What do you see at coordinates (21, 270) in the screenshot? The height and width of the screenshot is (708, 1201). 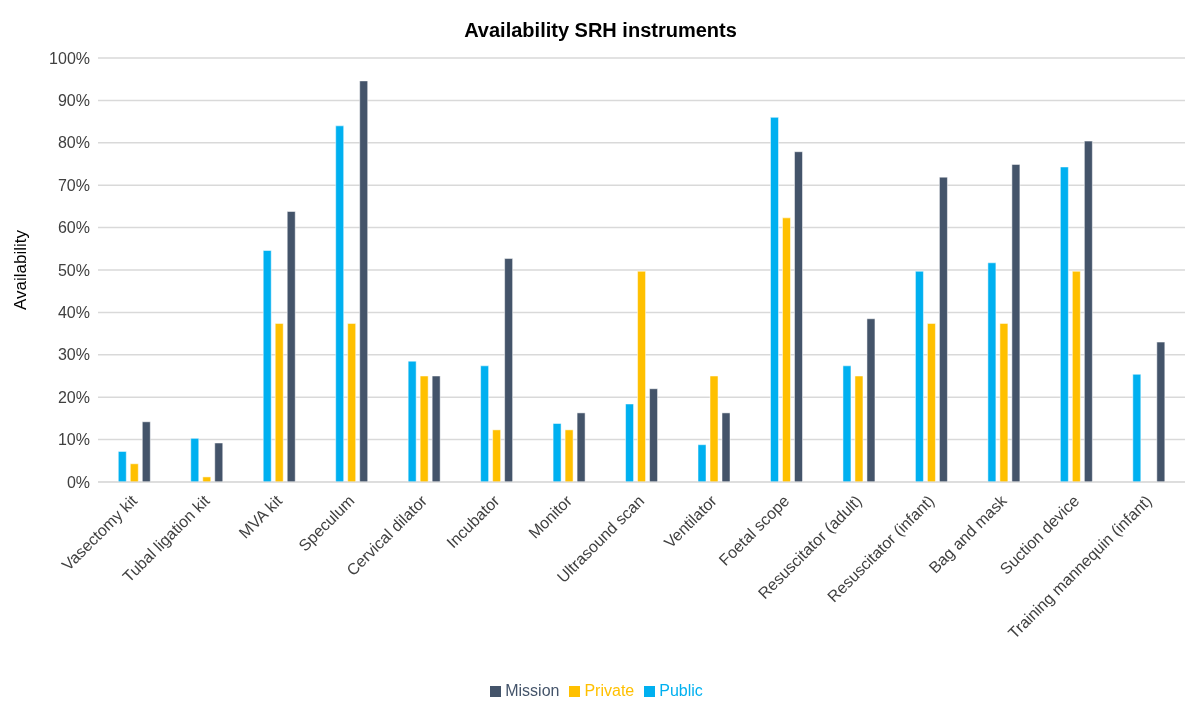 I see `y-axis-title: Availability` at bounding box center [21, 270].